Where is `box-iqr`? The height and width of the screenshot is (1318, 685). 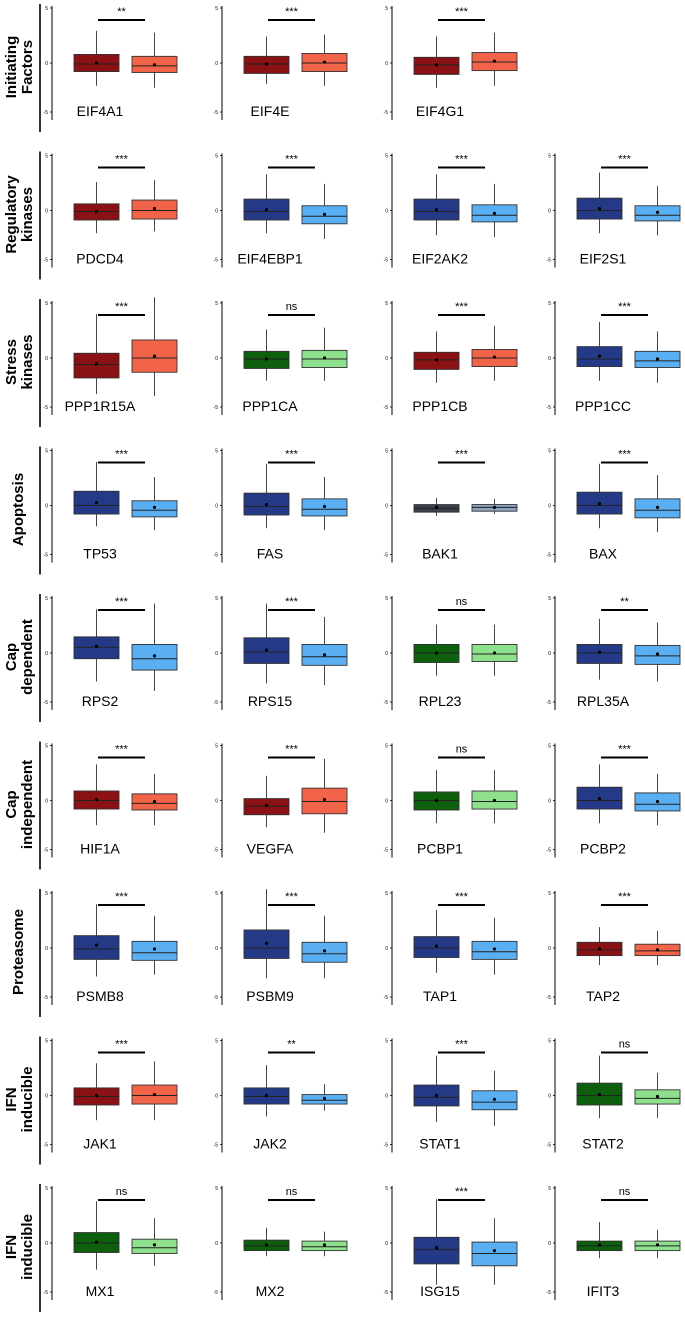 box-iqr is located at coordinates (96, 947).